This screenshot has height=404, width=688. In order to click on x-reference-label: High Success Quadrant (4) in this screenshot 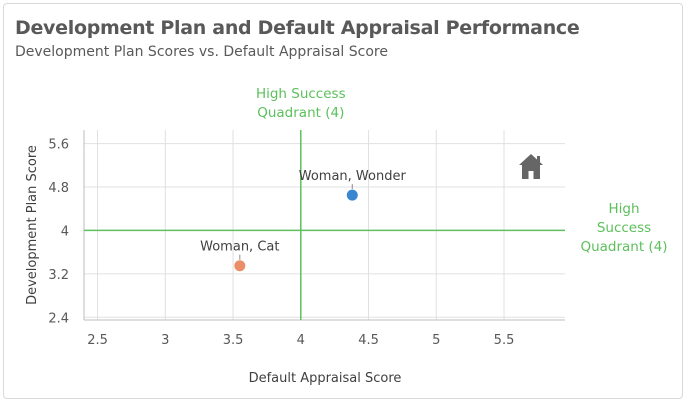, I will do `click(301, 103)`.